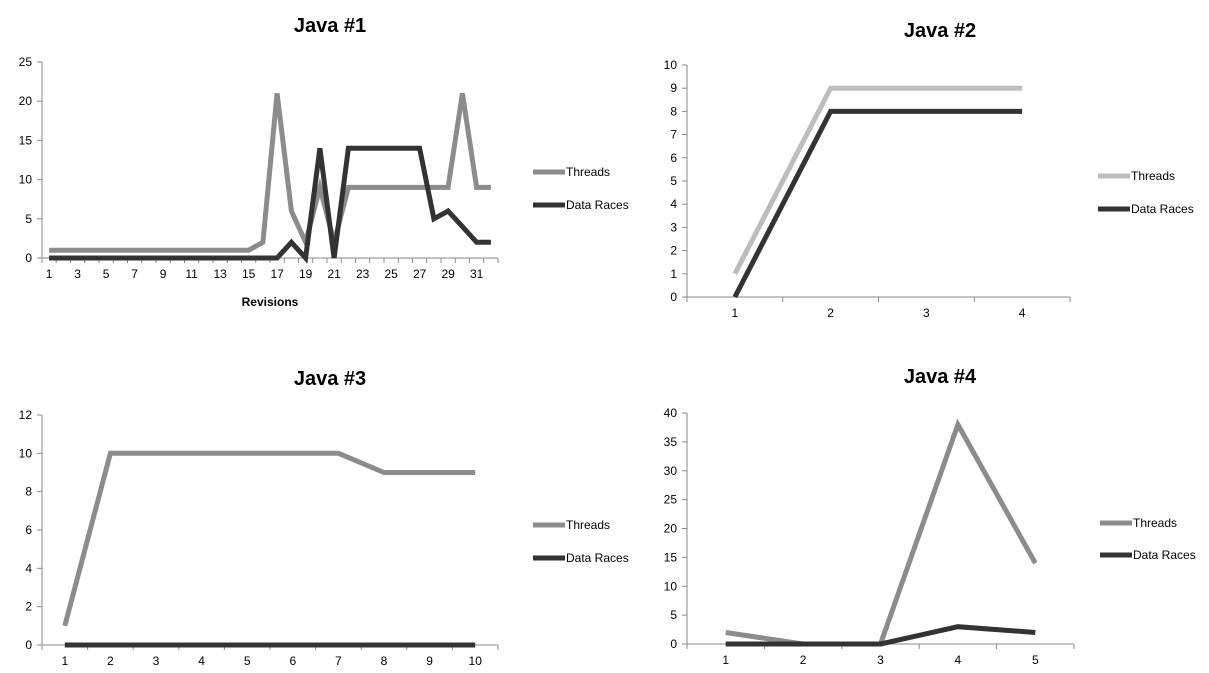 Image resolution: width=1209 pixels, height=673 pixels. I want to click on x-tick-label: 19, so click(306, 274).